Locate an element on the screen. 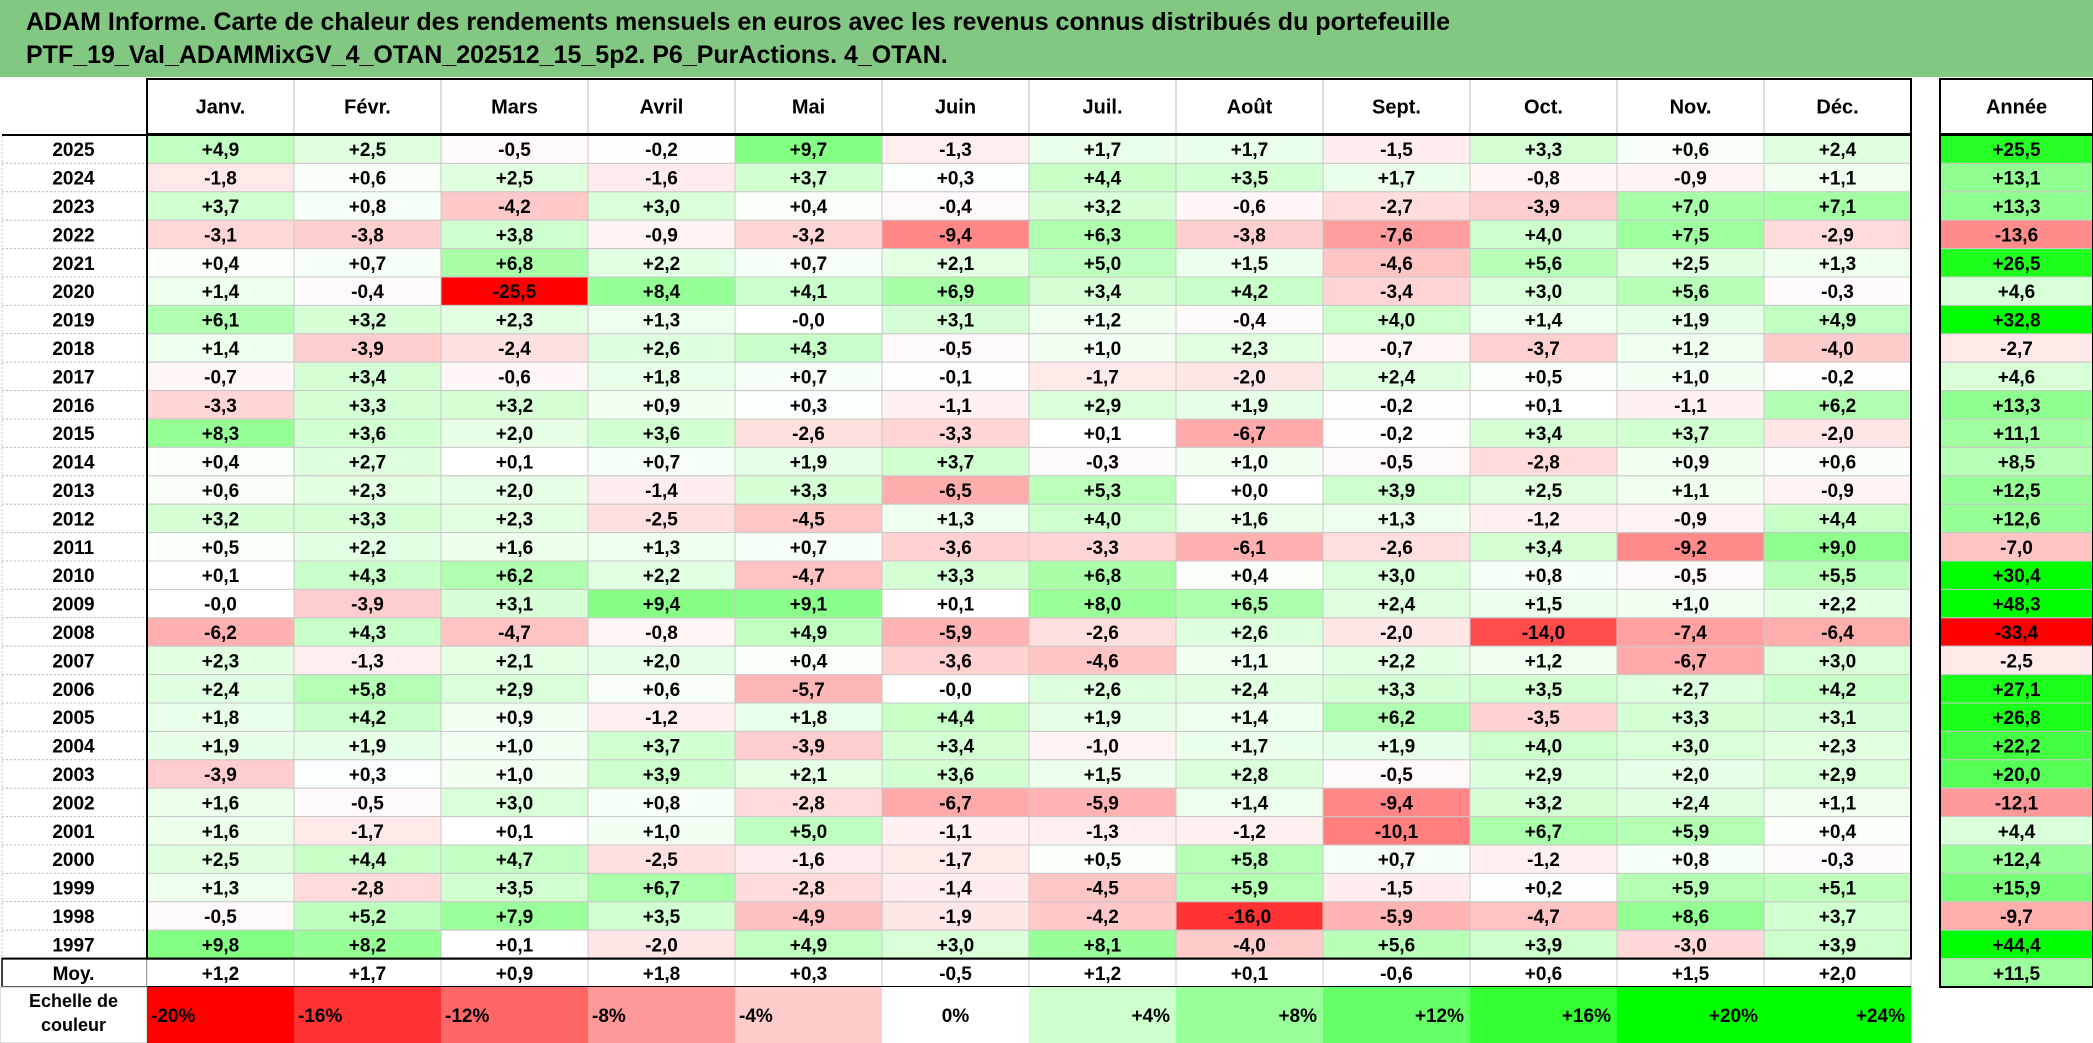  heatmap-value: -4,9 is located at coordinates (808, 917).